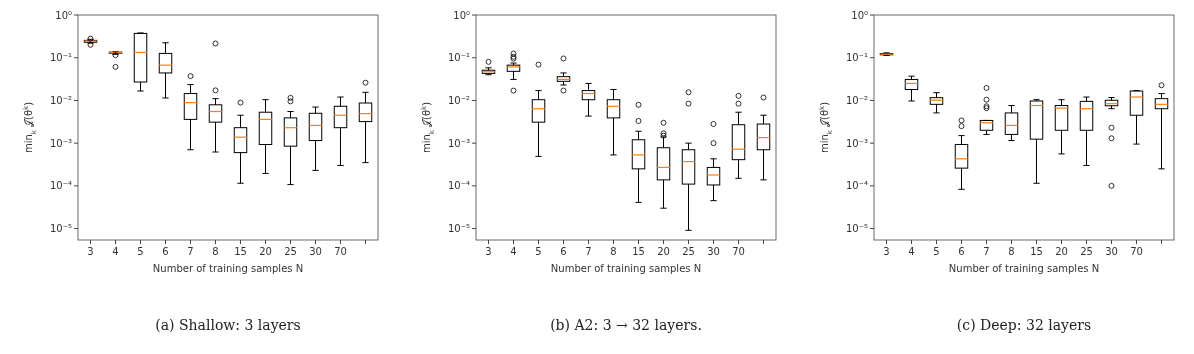 This screenshot has height=354, width=1194. Describe the element at coordinates (228, 325) in the screenshot. I see `text: (a) Shallow: 3 layers` at that location.